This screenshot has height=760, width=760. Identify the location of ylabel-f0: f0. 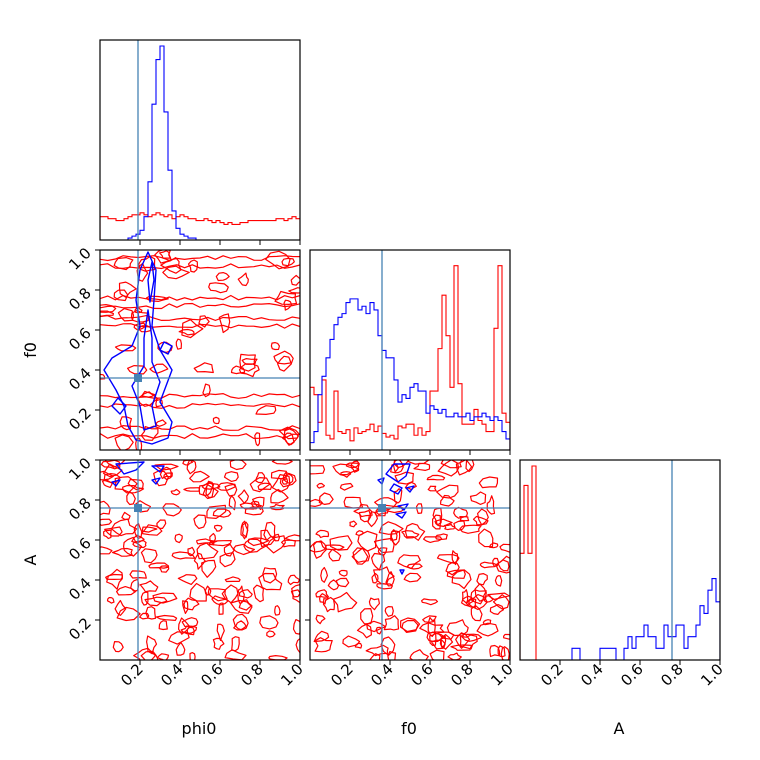
(30, 350).